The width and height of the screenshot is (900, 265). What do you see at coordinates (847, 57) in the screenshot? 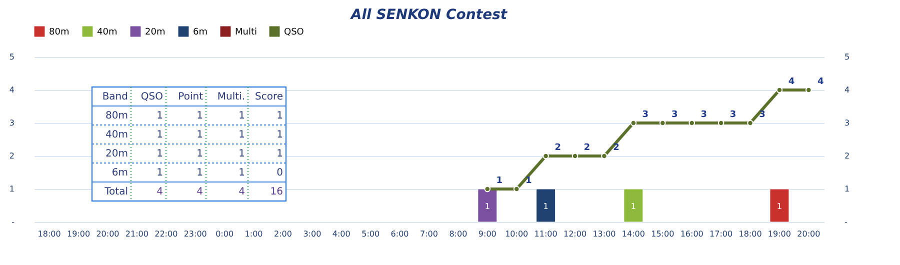
I see `y2-tick-label: 5` at bounding box center [847, 57].